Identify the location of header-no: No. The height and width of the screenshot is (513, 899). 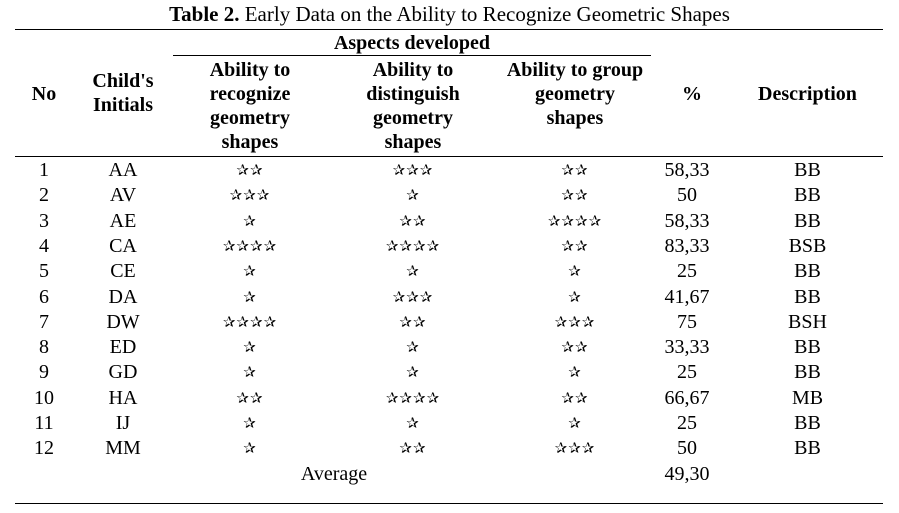
(44, 94).